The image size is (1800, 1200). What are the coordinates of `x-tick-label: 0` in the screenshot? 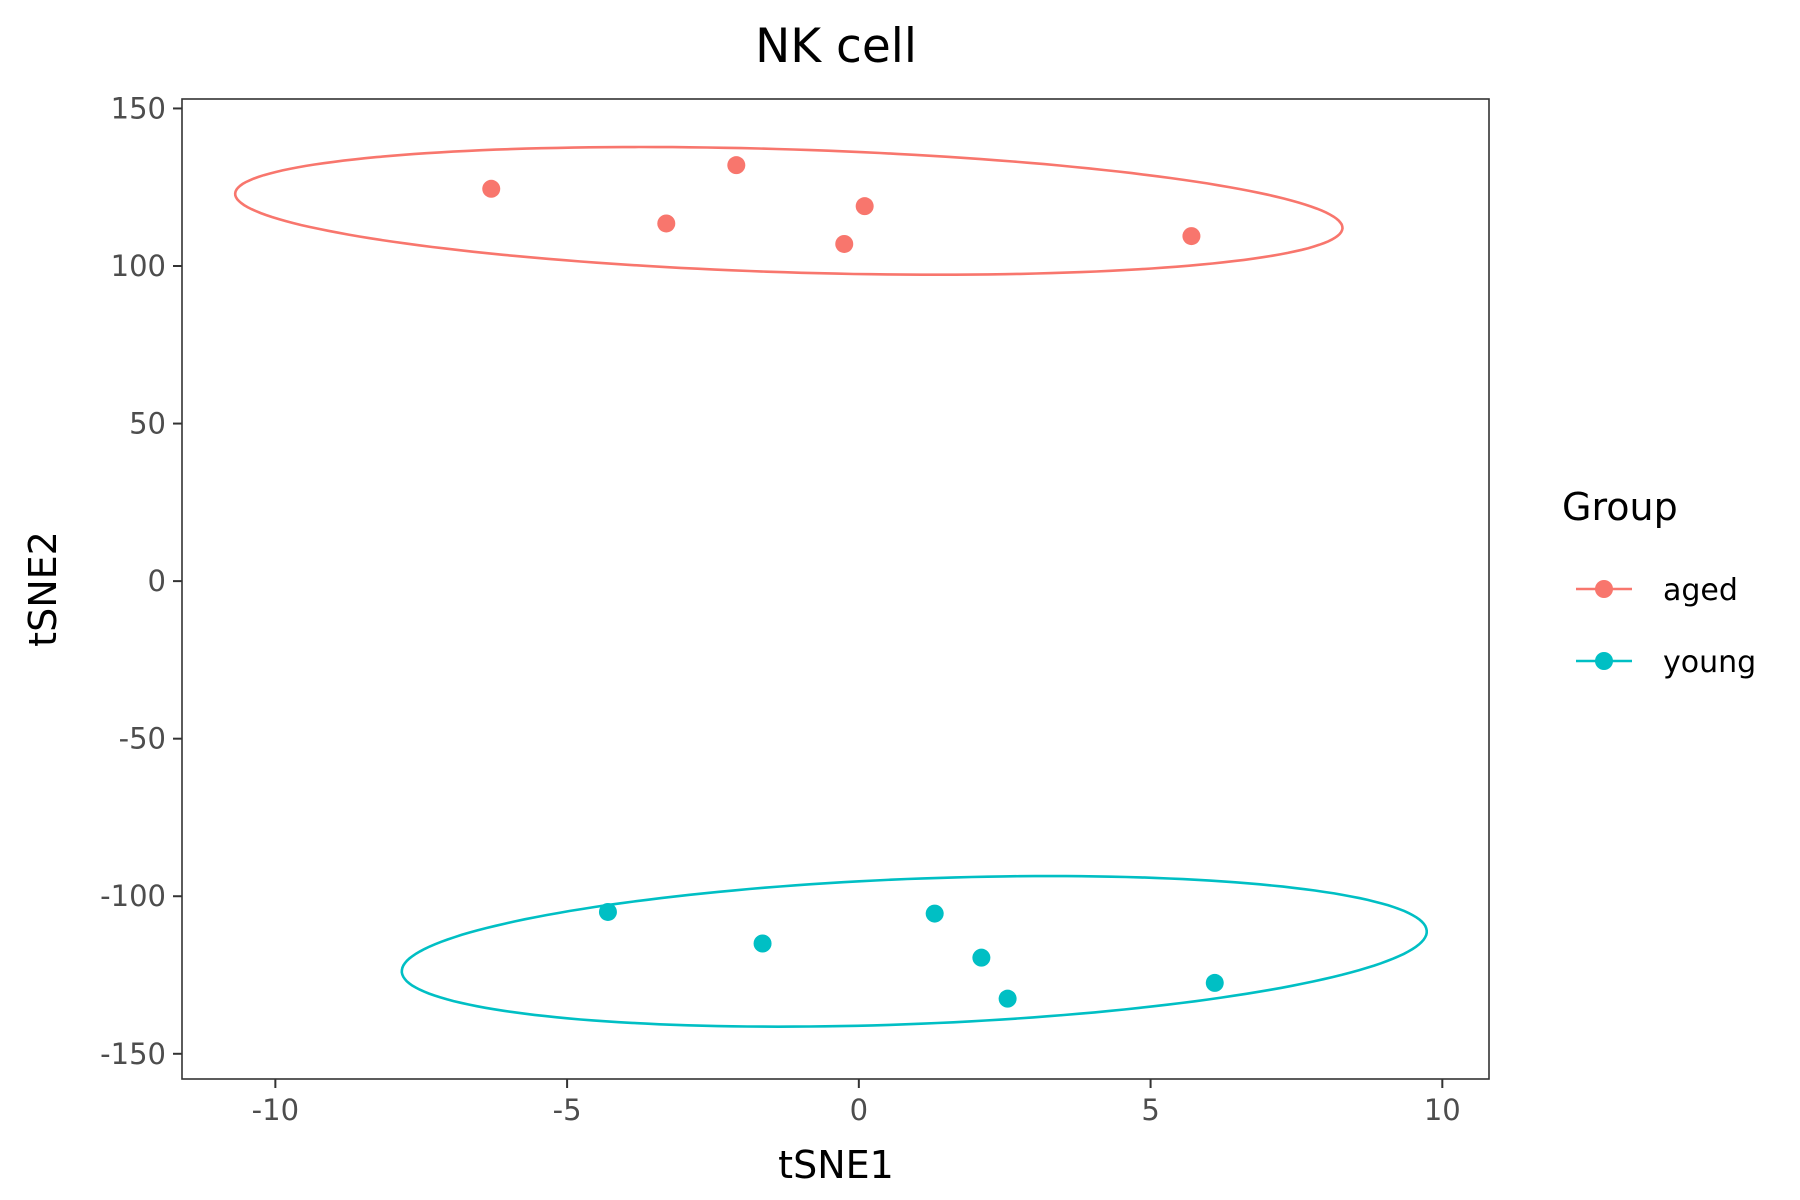 It's located at (859, 1110).